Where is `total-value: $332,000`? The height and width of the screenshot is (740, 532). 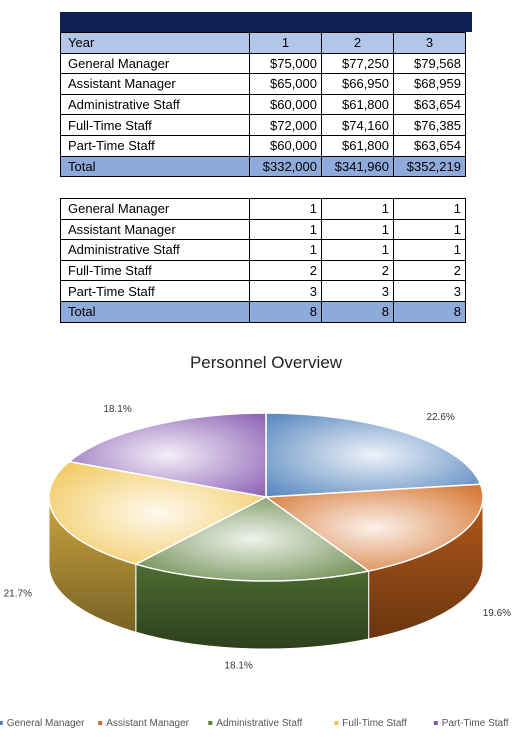 total-value: $332,000 is located at coordinates (285, 166).